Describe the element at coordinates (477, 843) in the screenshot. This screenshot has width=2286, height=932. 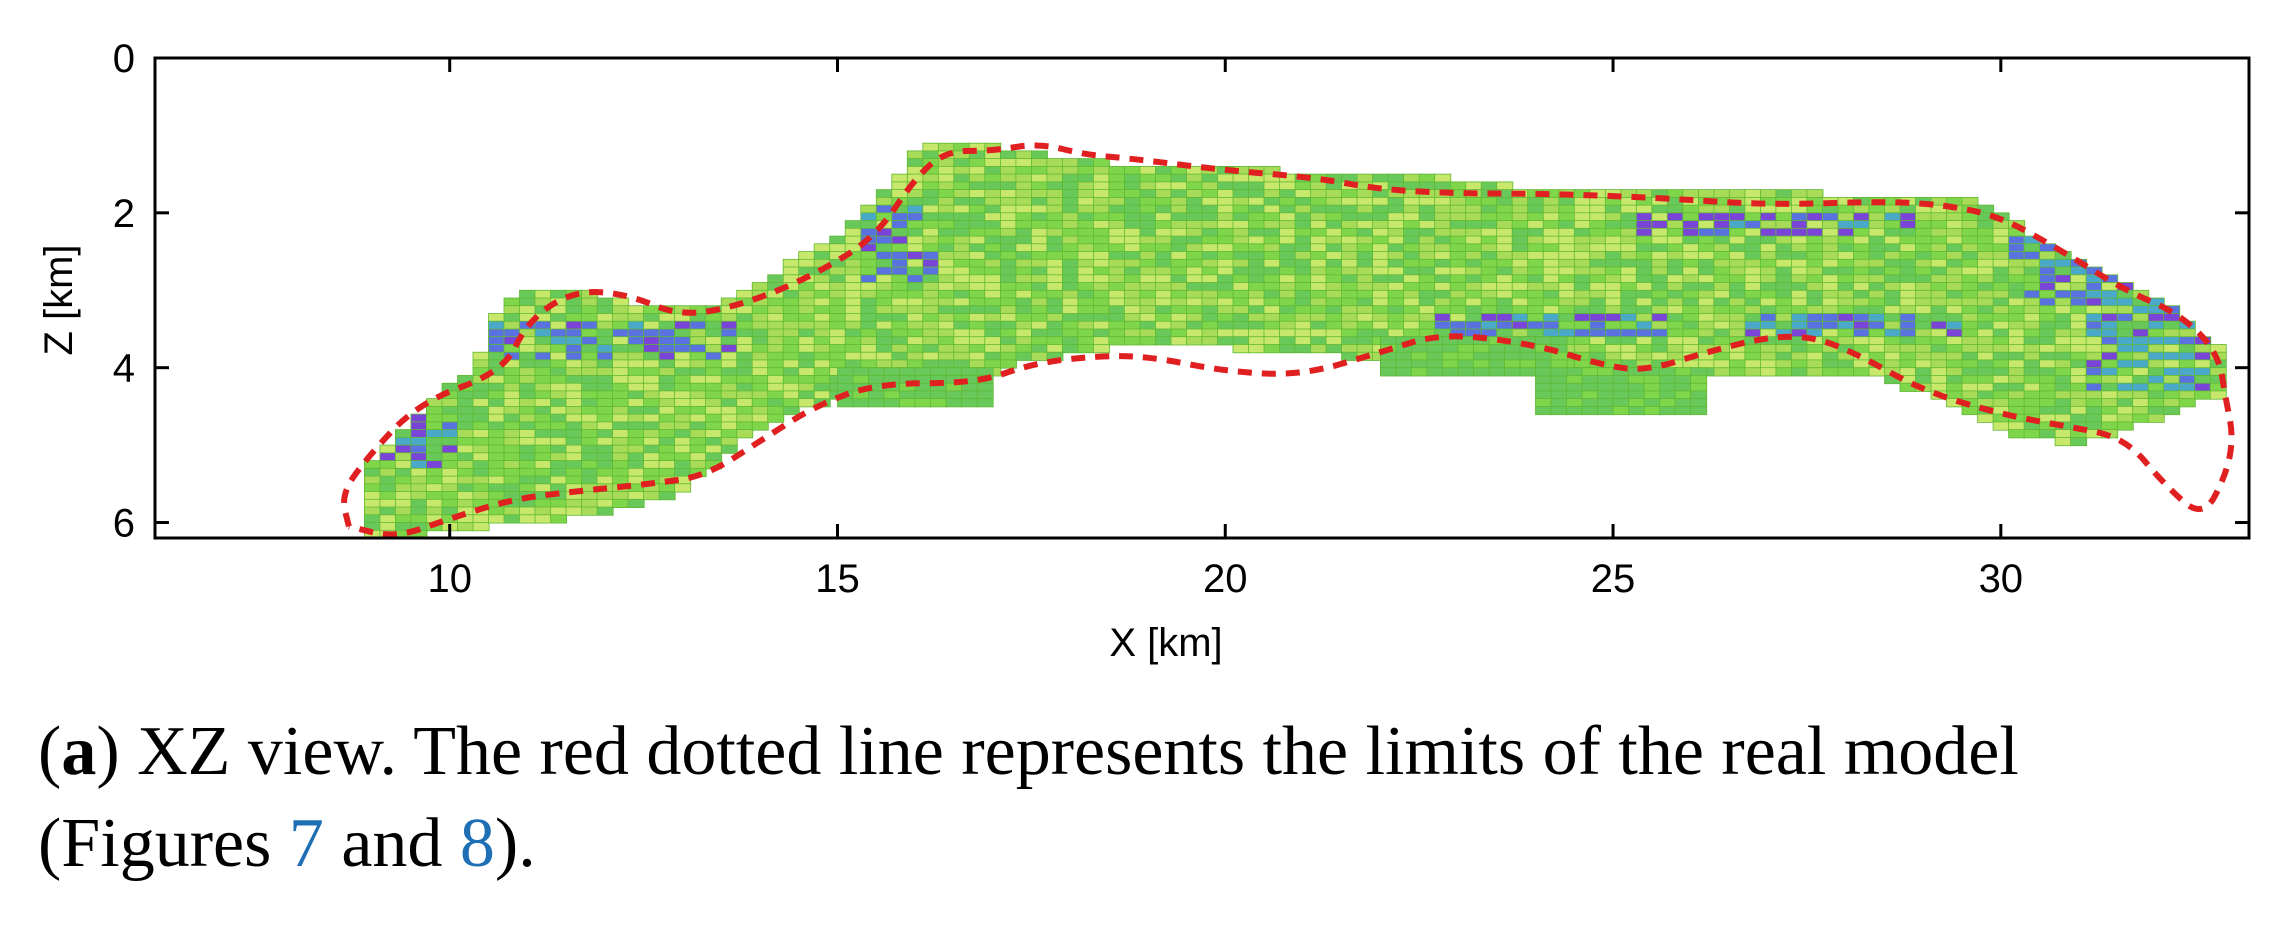
I see `figure-ref-8: 8` at that location.